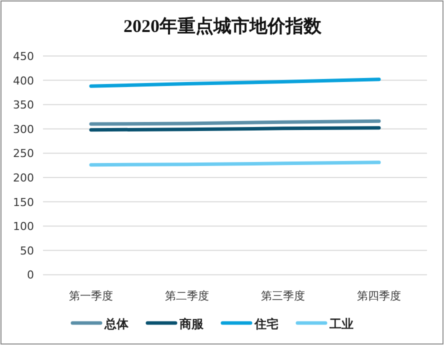 The image size is (445, 346). What do you see at coordinates (223, 26) in the screenshot?
I see `chart-title: 2020年重点城市地价指数` at bounding box center [223, 26].